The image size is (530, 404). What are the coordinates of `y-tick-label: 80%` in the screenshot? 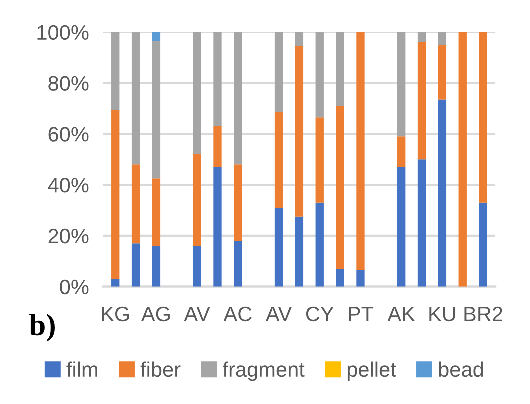 It's located at (68, 83).